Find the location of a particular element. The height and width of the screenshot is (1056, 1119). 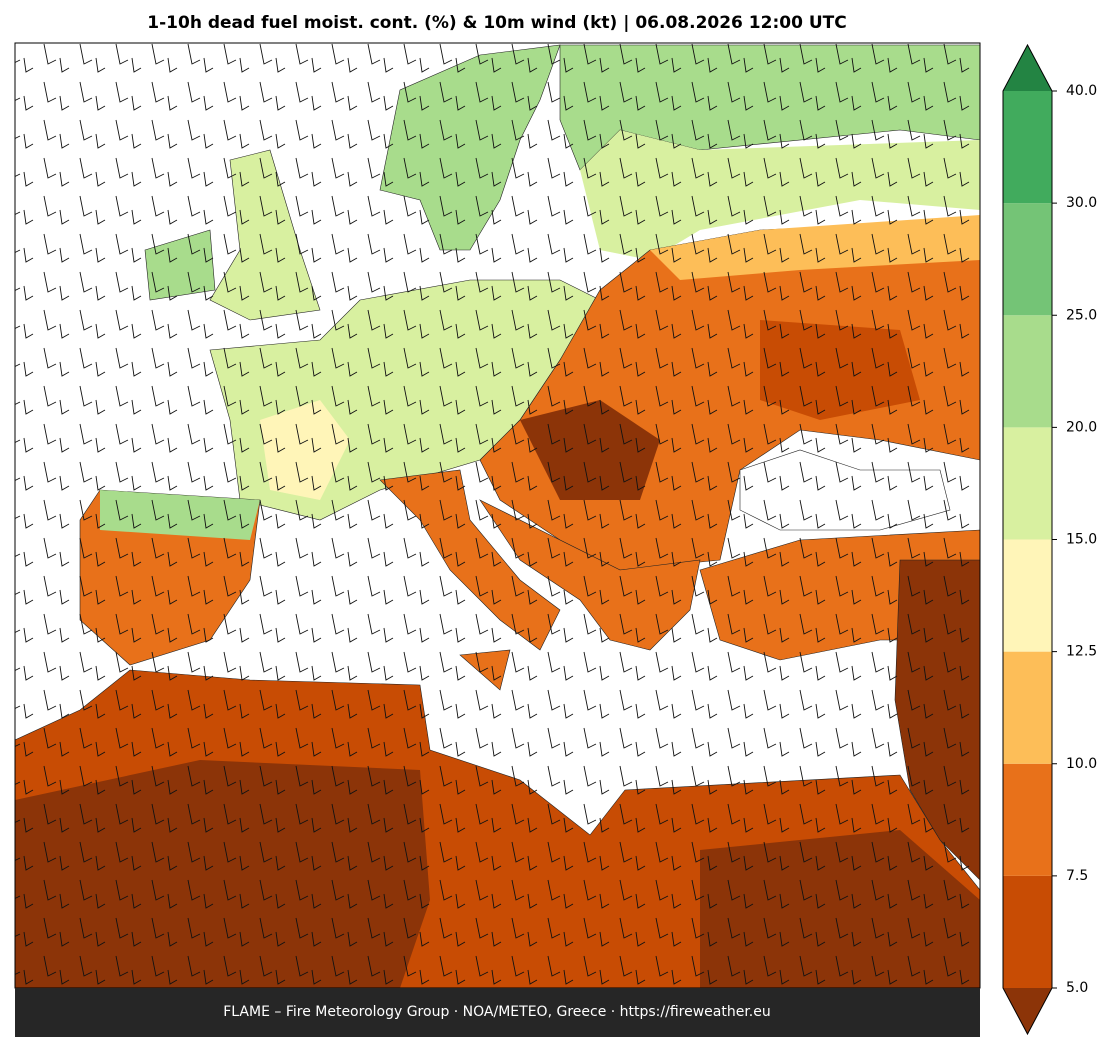

colorbar-tick-label: 25.0 is located at coordinates (1081, 315).